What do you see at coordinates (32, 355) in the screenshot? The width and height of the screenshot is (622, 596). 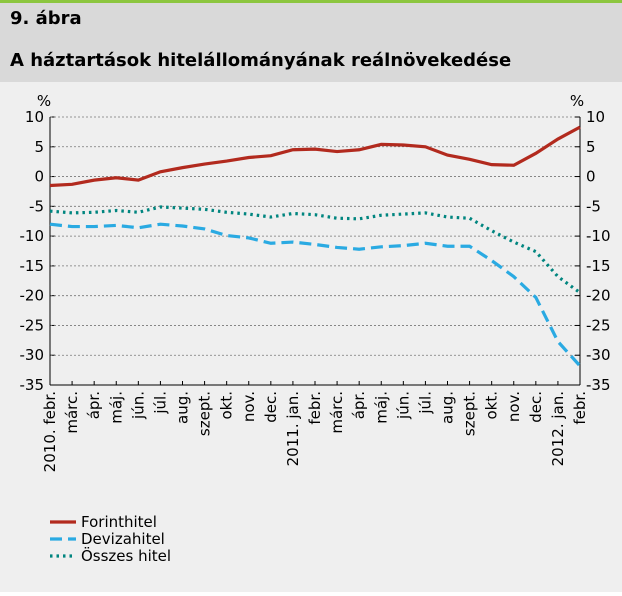 I see `y-tick-label: -30` at bounding box center [32, 355].